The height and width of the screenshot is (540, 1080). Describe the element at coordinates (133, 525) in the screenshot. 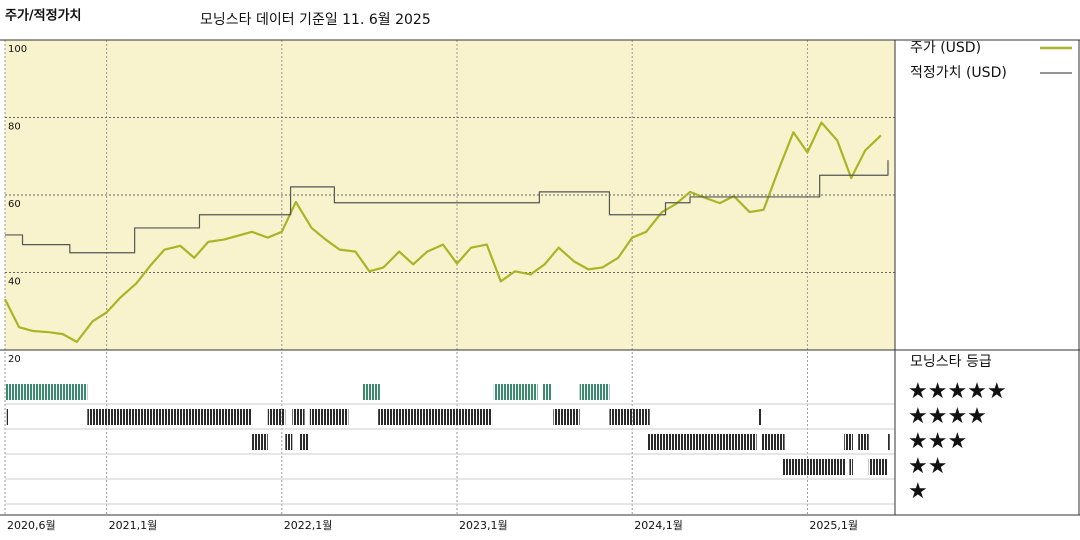

I see `x-tick-label: 2021,1월` at that location.